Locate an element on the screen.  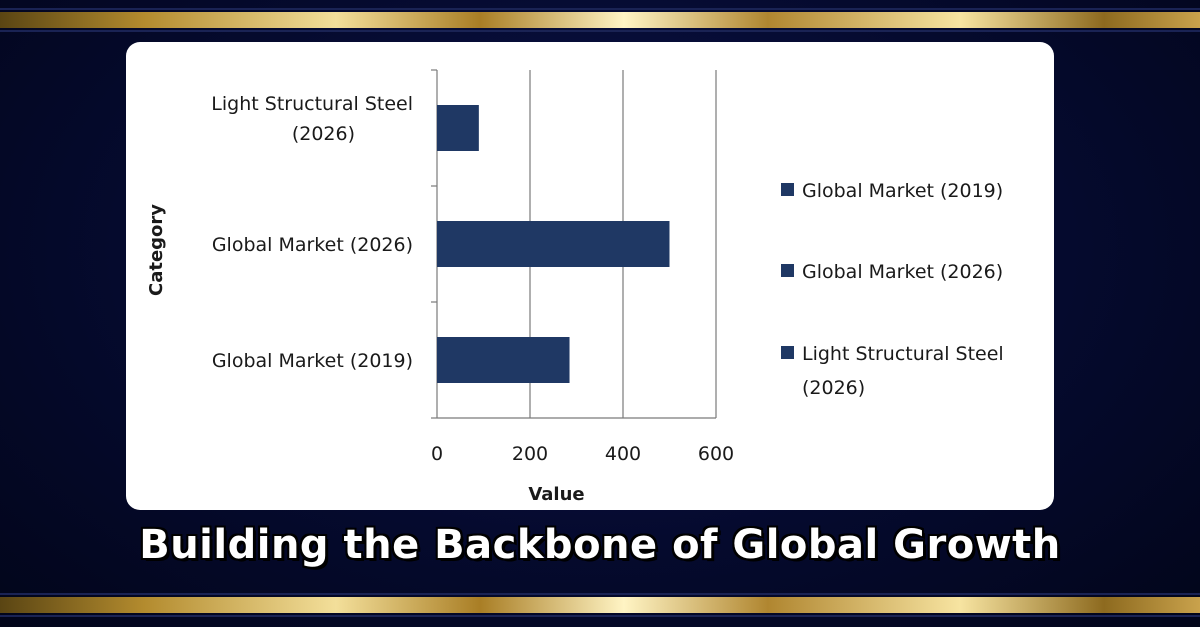
y-tick-label: Global Market (2019) is located at coordinates (312, 361).